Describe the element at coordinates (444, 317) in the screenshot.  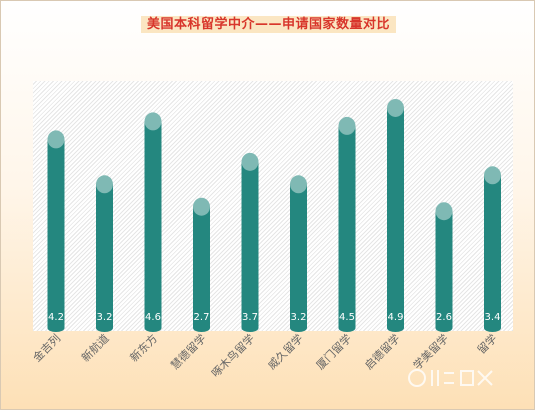
I see `data-label: 2.6` at that location.